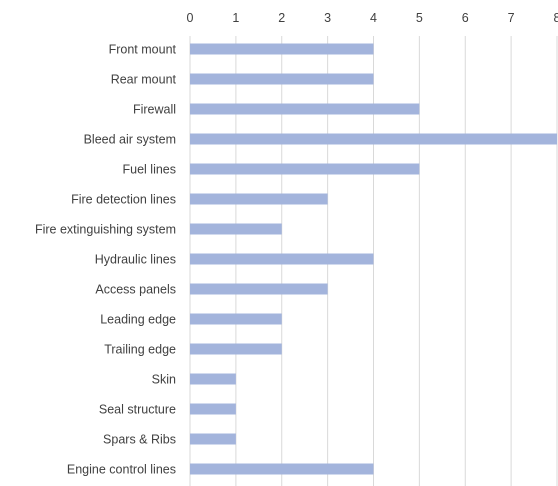 The image size is (558, 486). I want to click on x-tick-label: 3, so click(327, 18).